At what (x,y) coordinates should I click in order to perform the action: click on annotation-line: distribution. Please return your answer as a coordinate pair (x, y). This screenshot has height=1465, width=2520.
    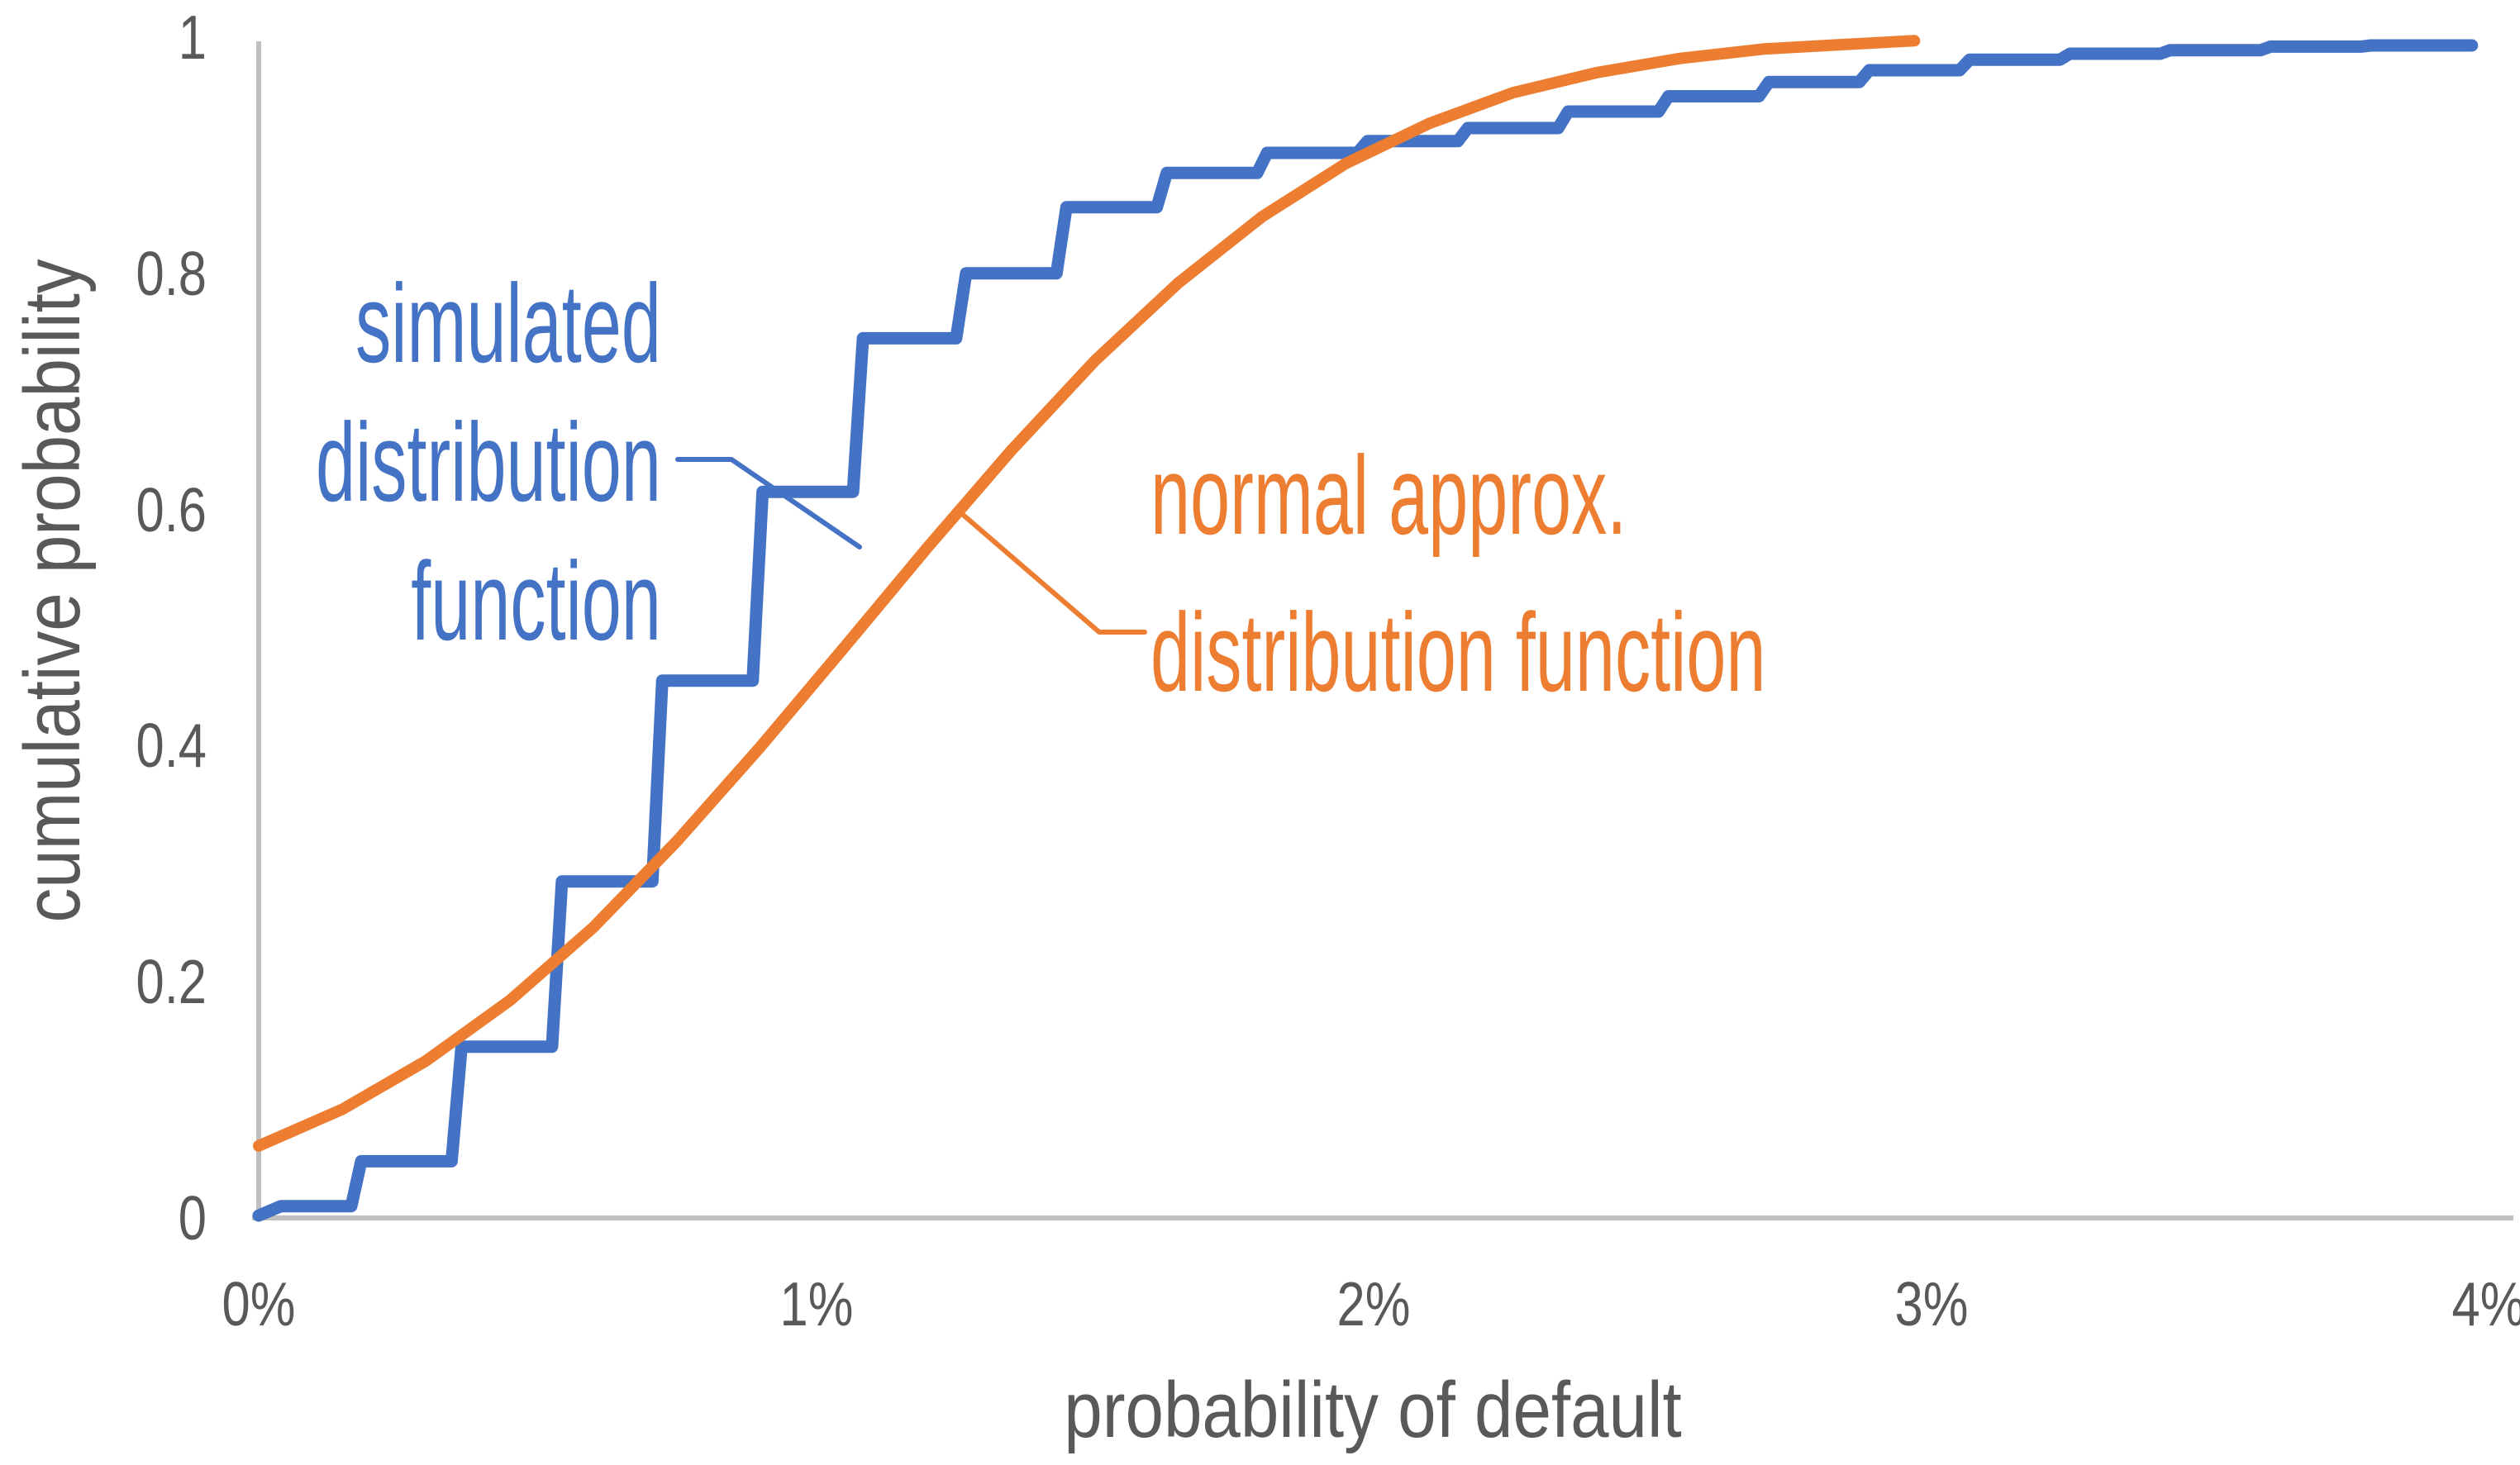
    Looking at the image, I should click on (488, 462).